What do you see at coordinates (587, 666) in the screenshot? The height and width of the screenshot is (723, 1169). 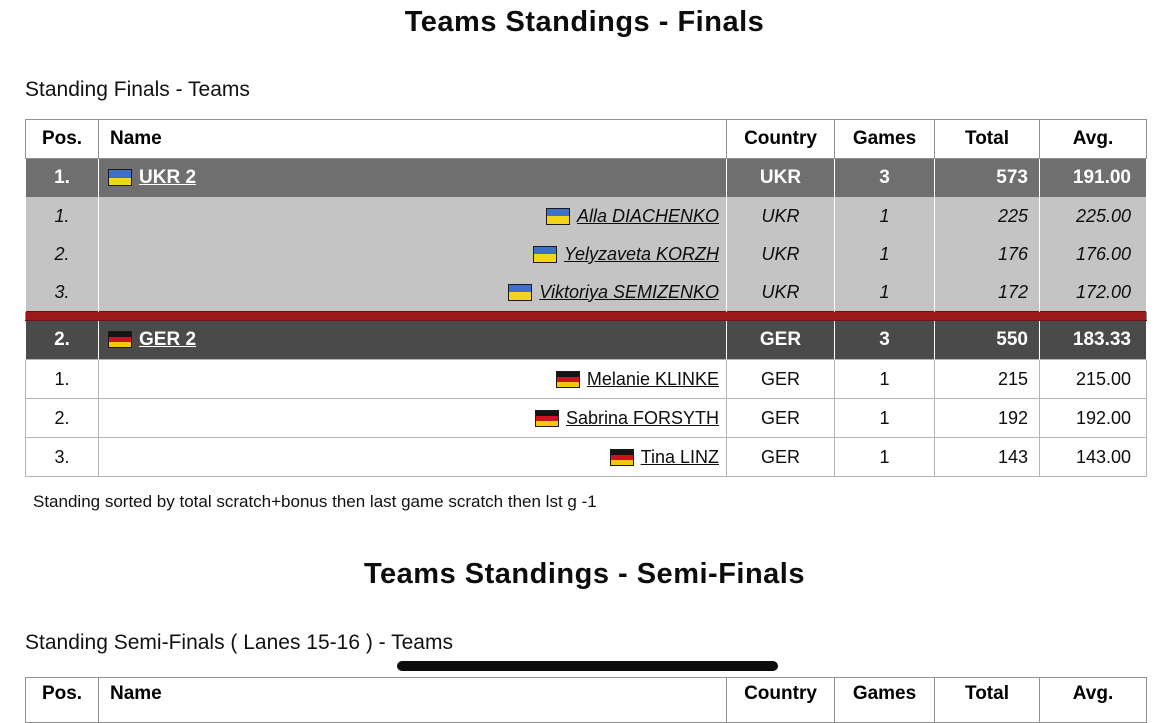 I see `black-redaction-bar` at bounding box center [587, 666].